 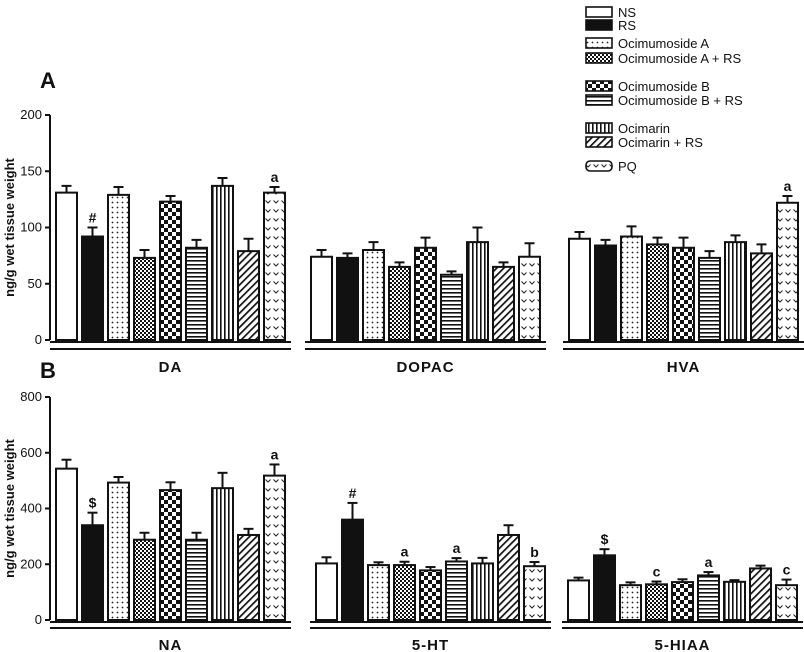 What do you see at coordinates (680, 100) in the screenshot?
I see `legend-label: Ocimumoside B + RS` at bounding box center [680, 100].